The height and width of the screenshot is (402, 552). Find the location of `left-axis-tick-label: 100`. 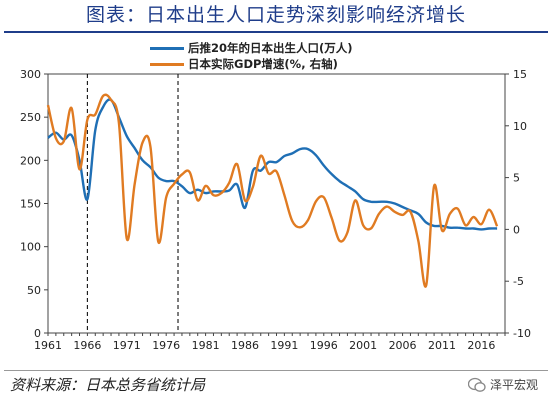

left-axis-tick-label: 100 is located at coordinates (30, 247).